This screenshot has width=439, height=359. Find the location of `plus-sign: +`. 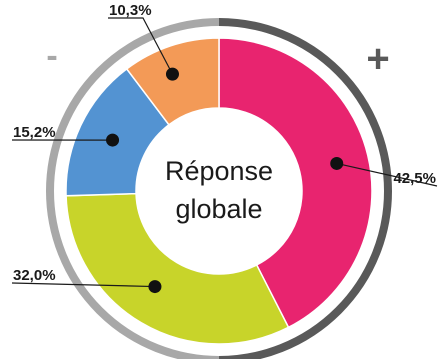

plus-sign: + is located at coordinates (377, 59).